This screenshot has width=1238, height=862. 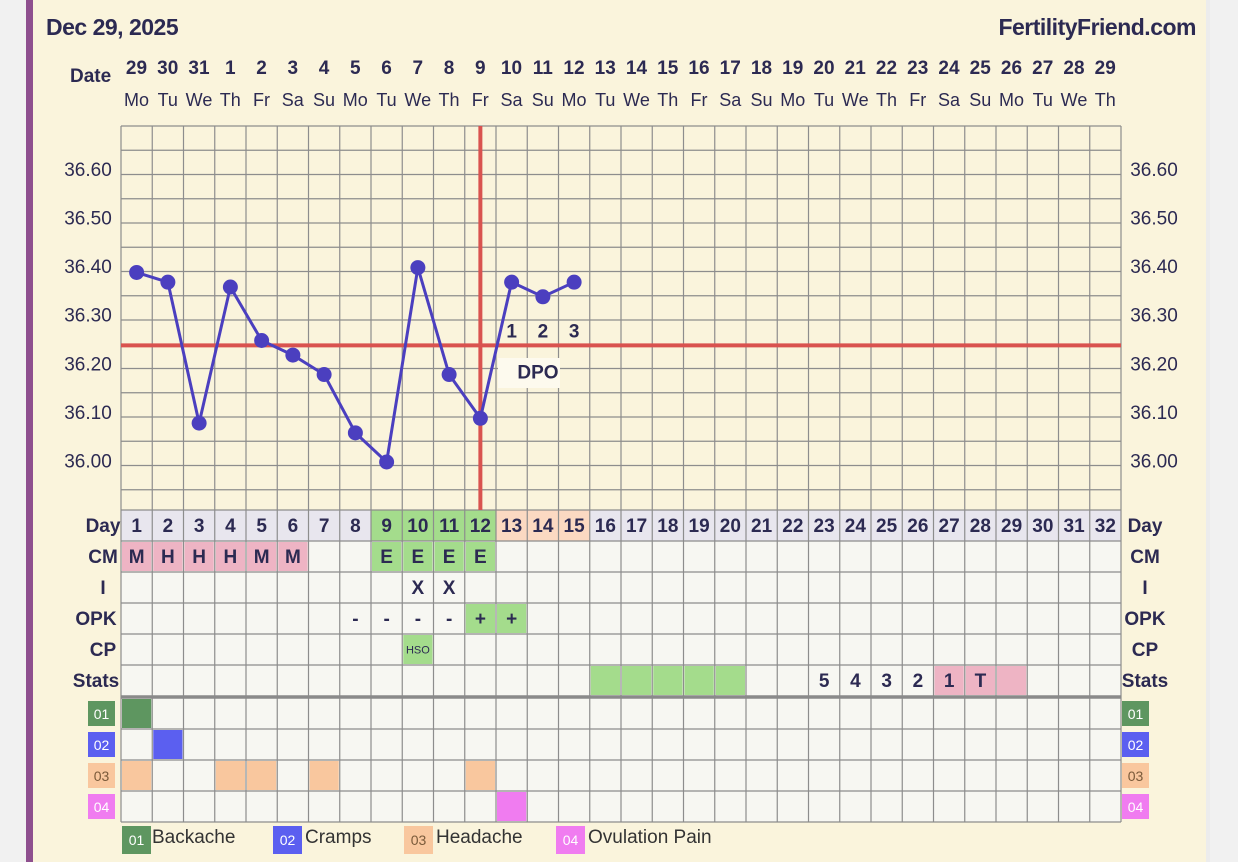 What do you see at coordinates (1097, 27) in the screenshot?
I see `brand-name: FertilityFriend.com` at bounding box center [1097, 27].